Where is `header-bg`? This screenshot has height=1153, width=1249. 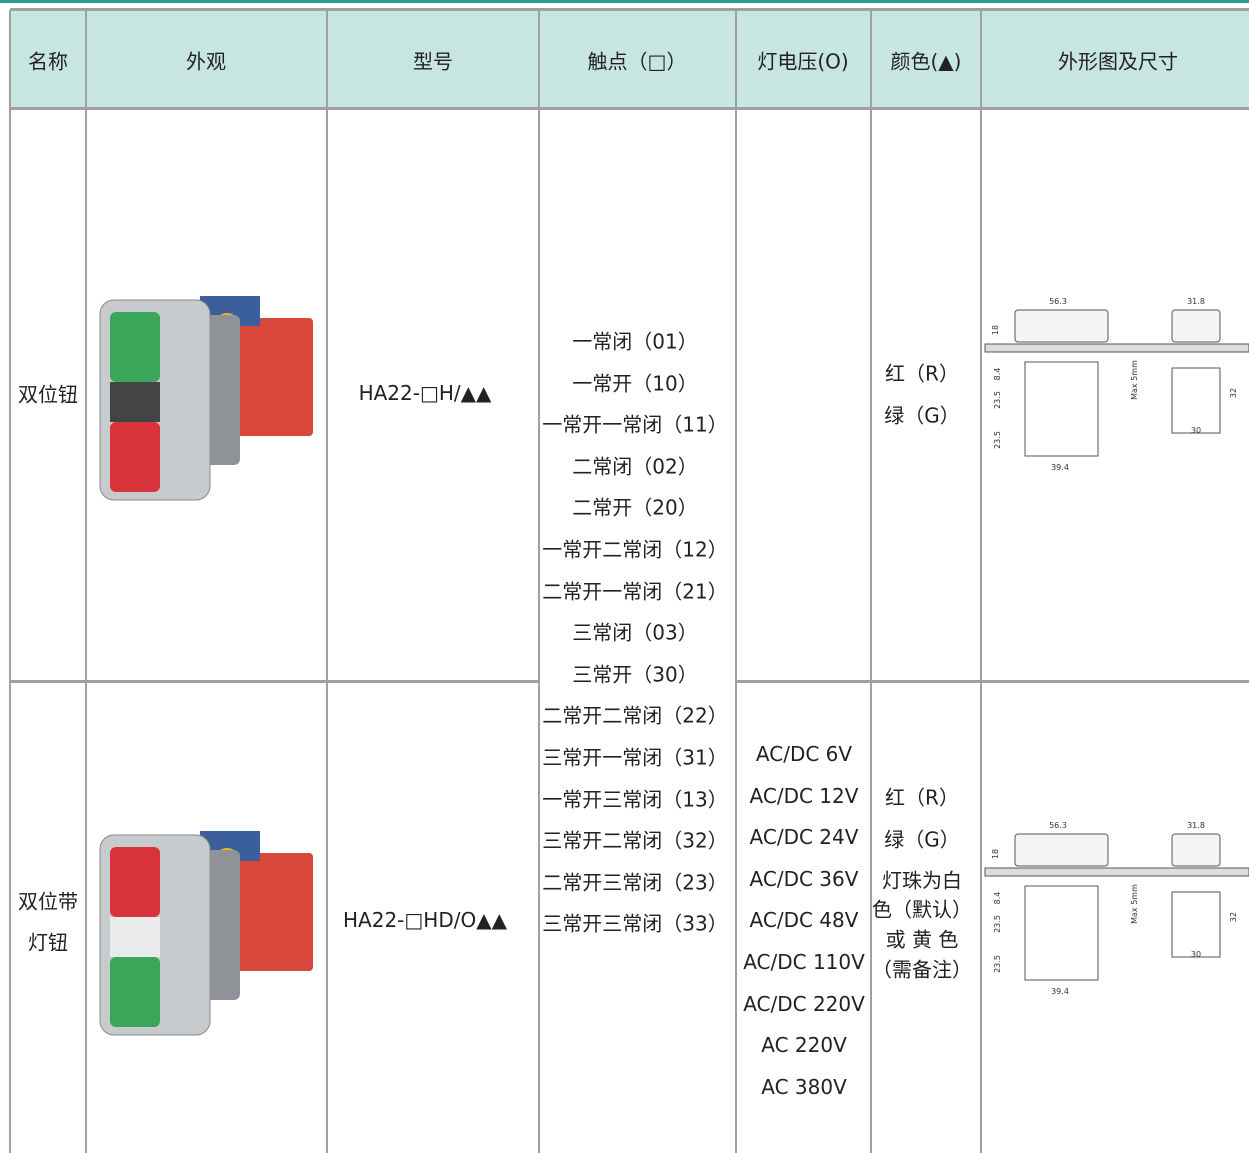
header-bg is located at coordinates (629, 59).